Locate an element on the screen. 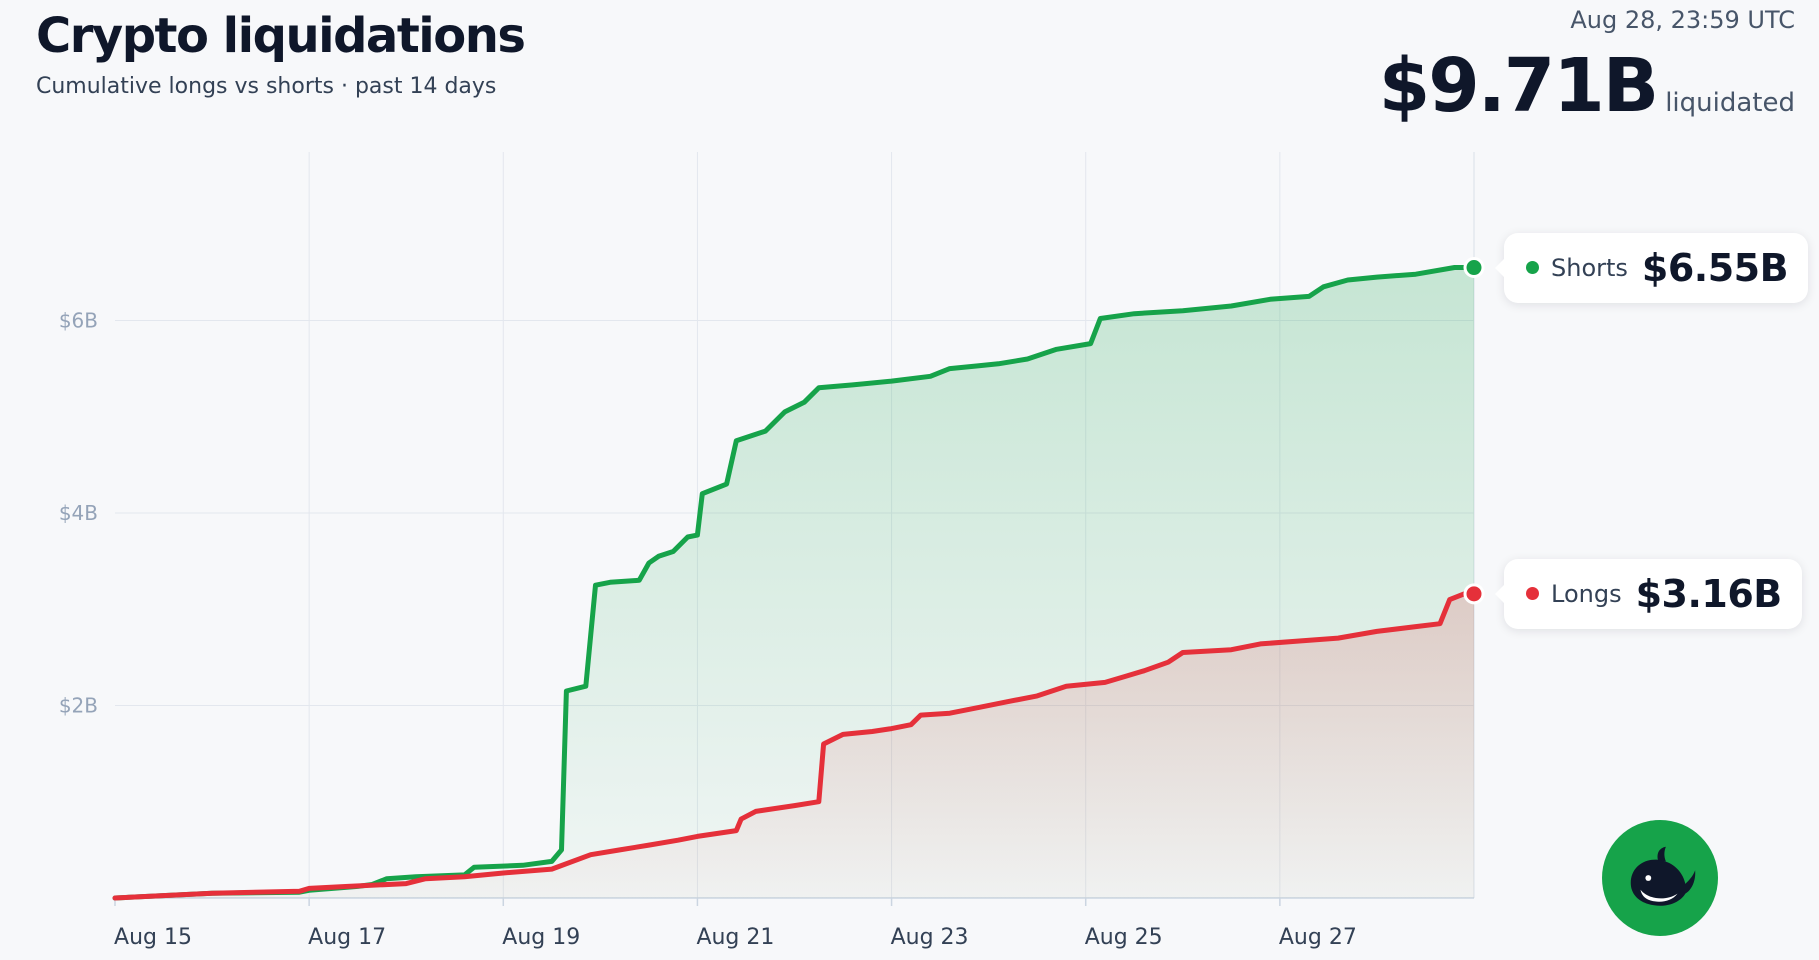 The image size is (1819, 960). longs-callout-name: Longs is located at coordinates (1586, 593).